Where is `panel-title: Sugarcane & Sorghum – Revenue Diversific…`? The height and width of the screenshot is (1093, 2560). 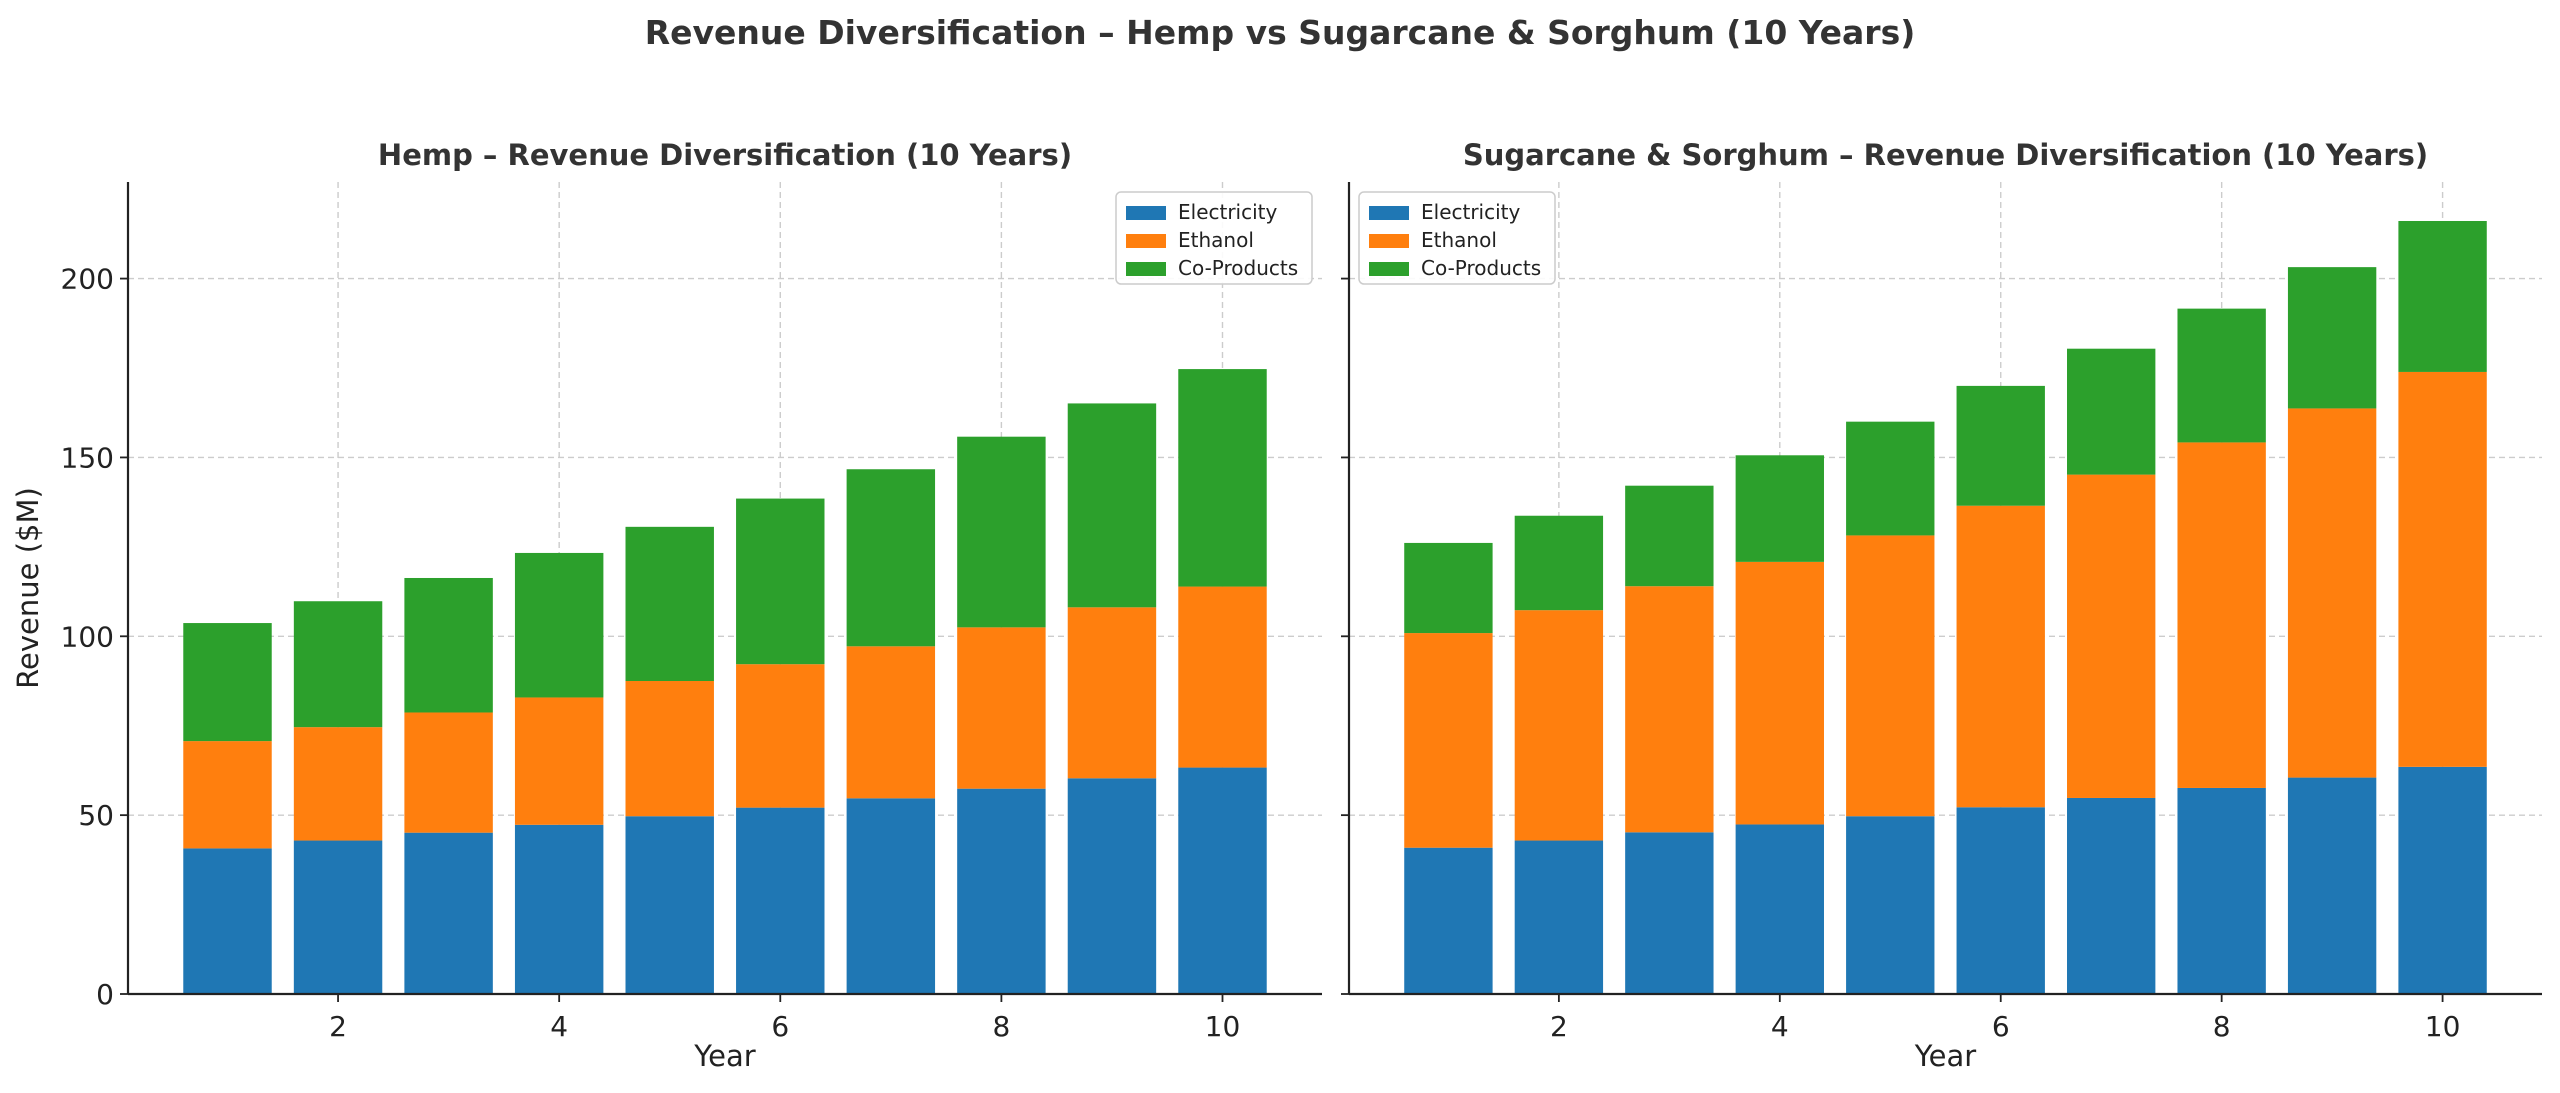 panel-title: Sugarcane & Sorghum – Revenue Diversific… is located at coordinates (1945, 155).